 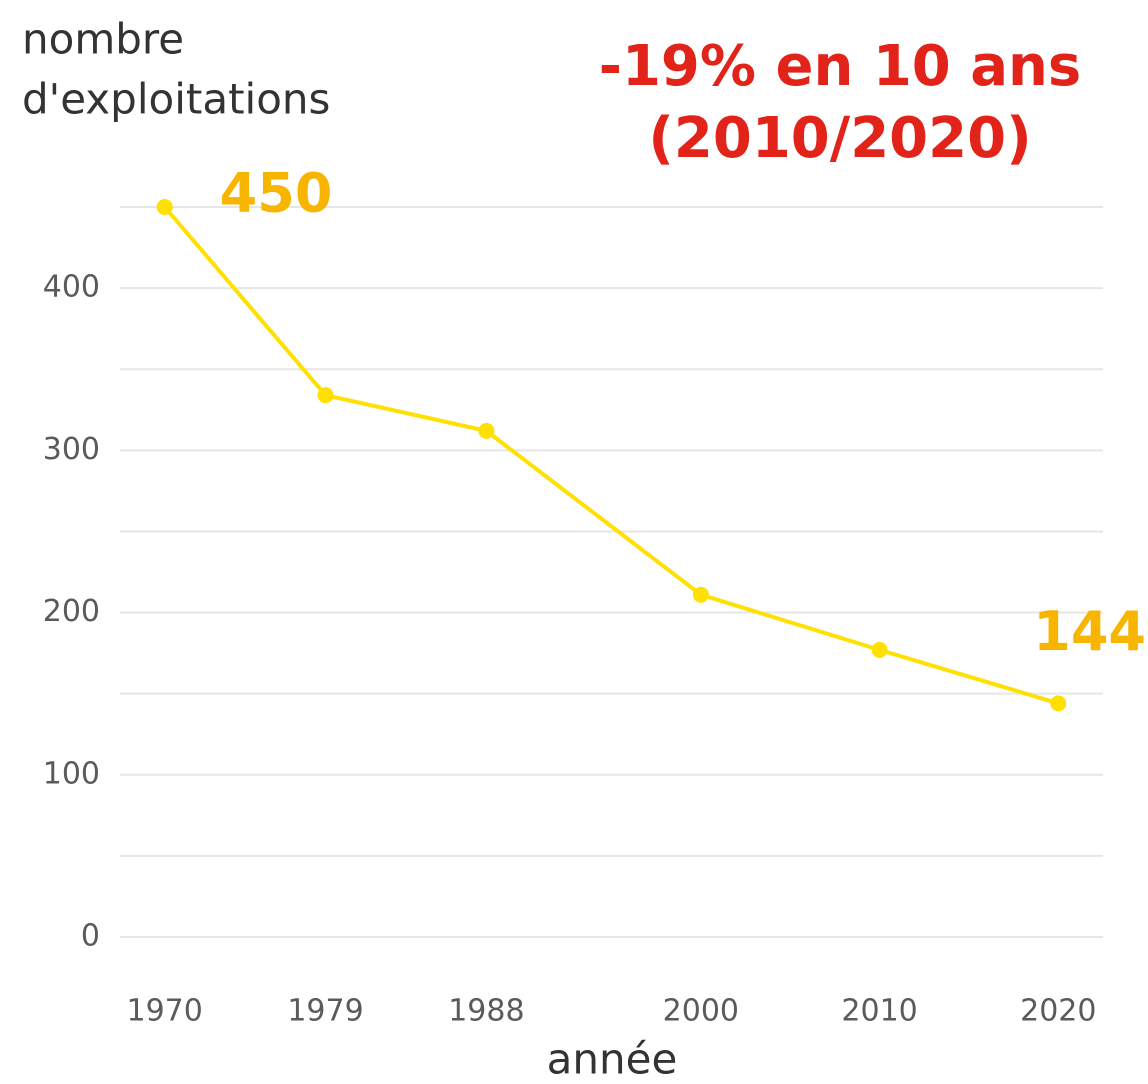 What do you see at coordinates (701, 1011) in the screenshot?
I see `x-tick-label: 2000` at bounding box center [701, 1011].